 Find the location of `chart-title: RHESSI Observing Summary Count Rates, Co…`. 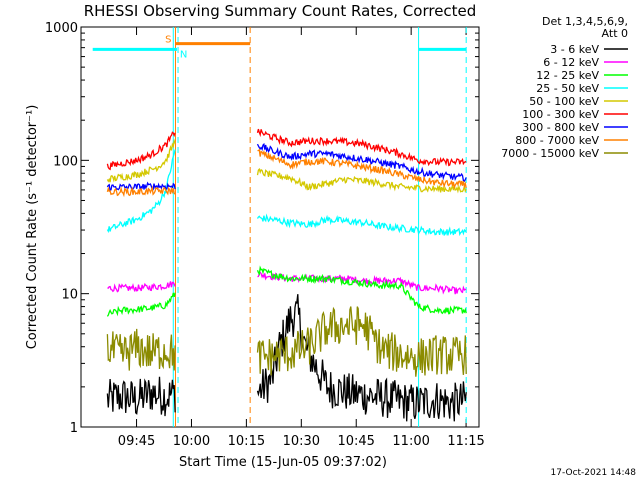

chart-title: RHESSI Observing Summary Count Rates, Co… is located at coordinates (280, 11).